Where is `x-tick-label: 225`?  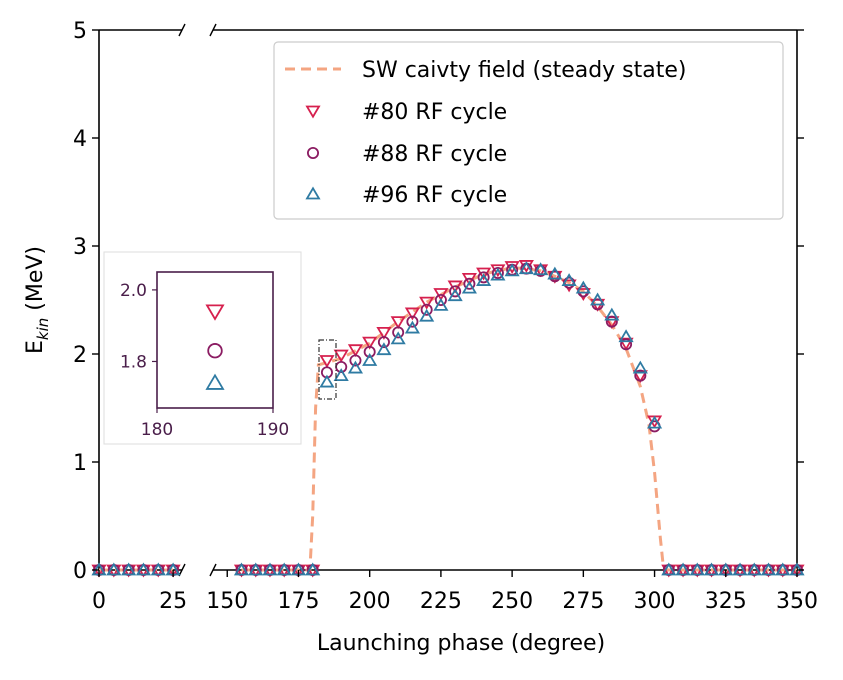
x-tick-label: 225 is located at coordinates (441, 601).